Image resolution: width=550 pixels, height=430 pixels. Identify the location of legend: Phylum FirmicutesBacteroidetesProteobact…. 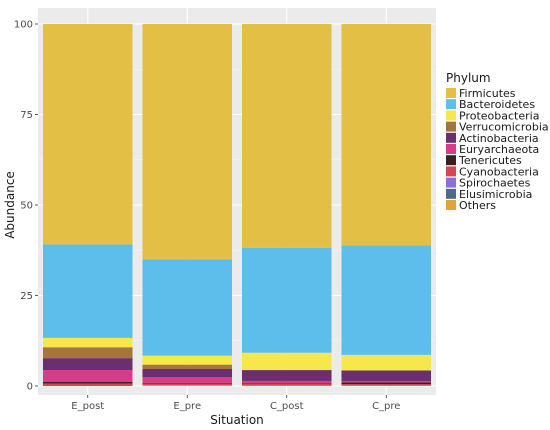
(497, 141).